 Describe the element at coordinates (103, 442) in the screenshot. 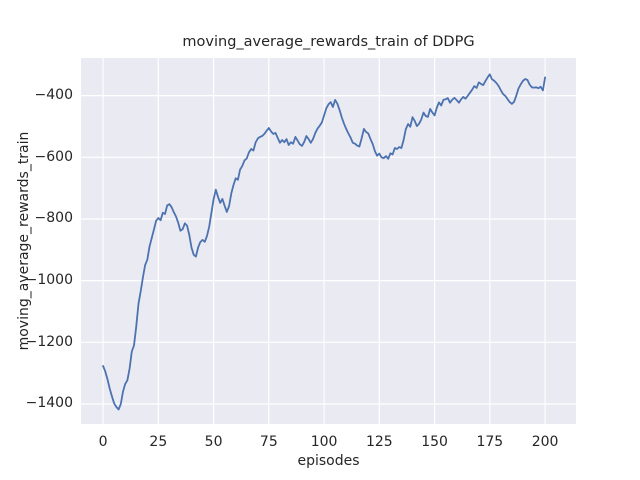

I see `x-tick-label: 0` at that location.